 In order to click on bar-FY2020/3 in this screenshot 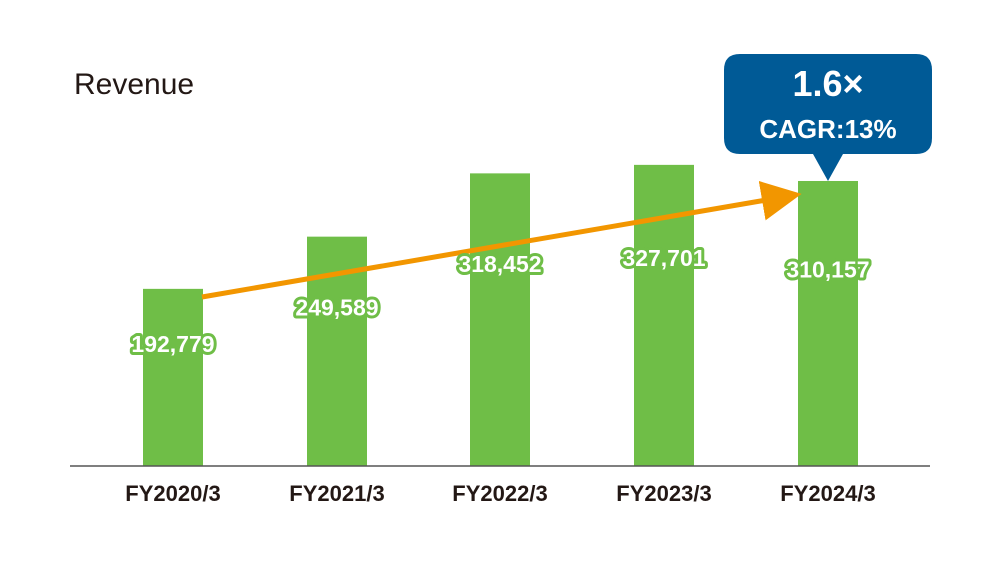, I will do `click(173, 377)`.